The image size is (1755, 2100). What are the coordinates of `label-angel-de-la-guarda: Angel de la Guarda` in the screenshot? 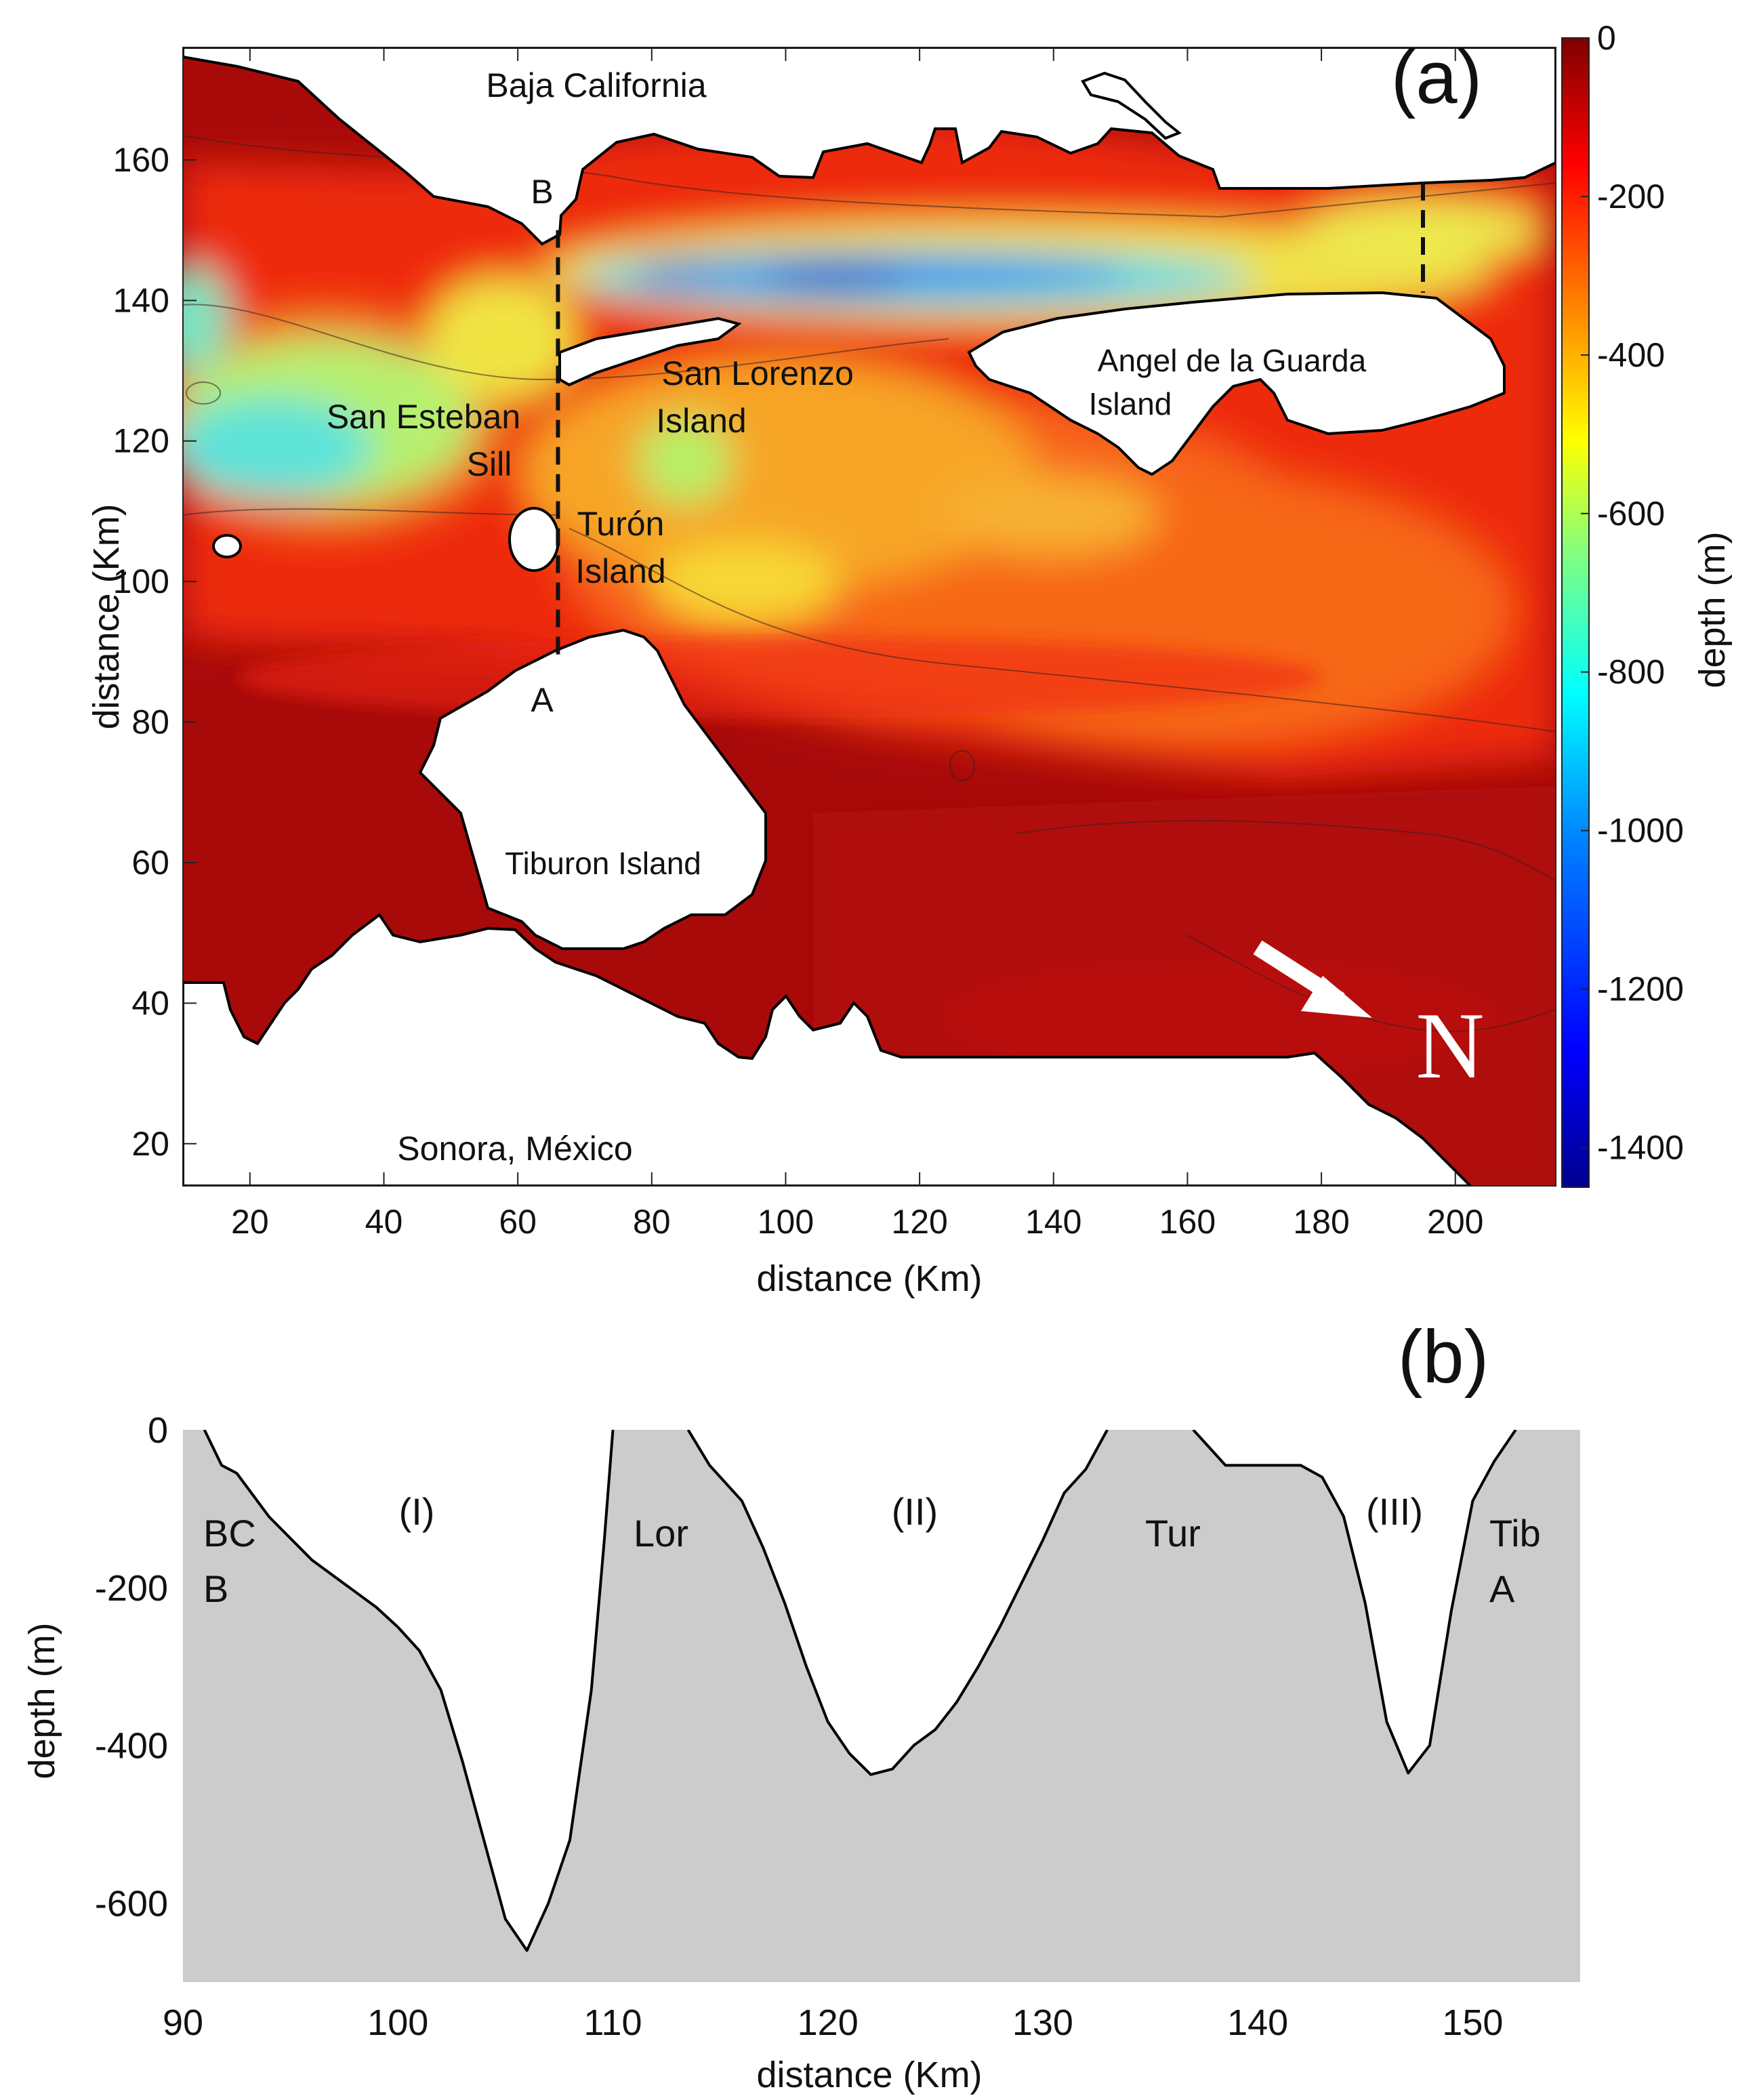 It's located at (1232, 360).